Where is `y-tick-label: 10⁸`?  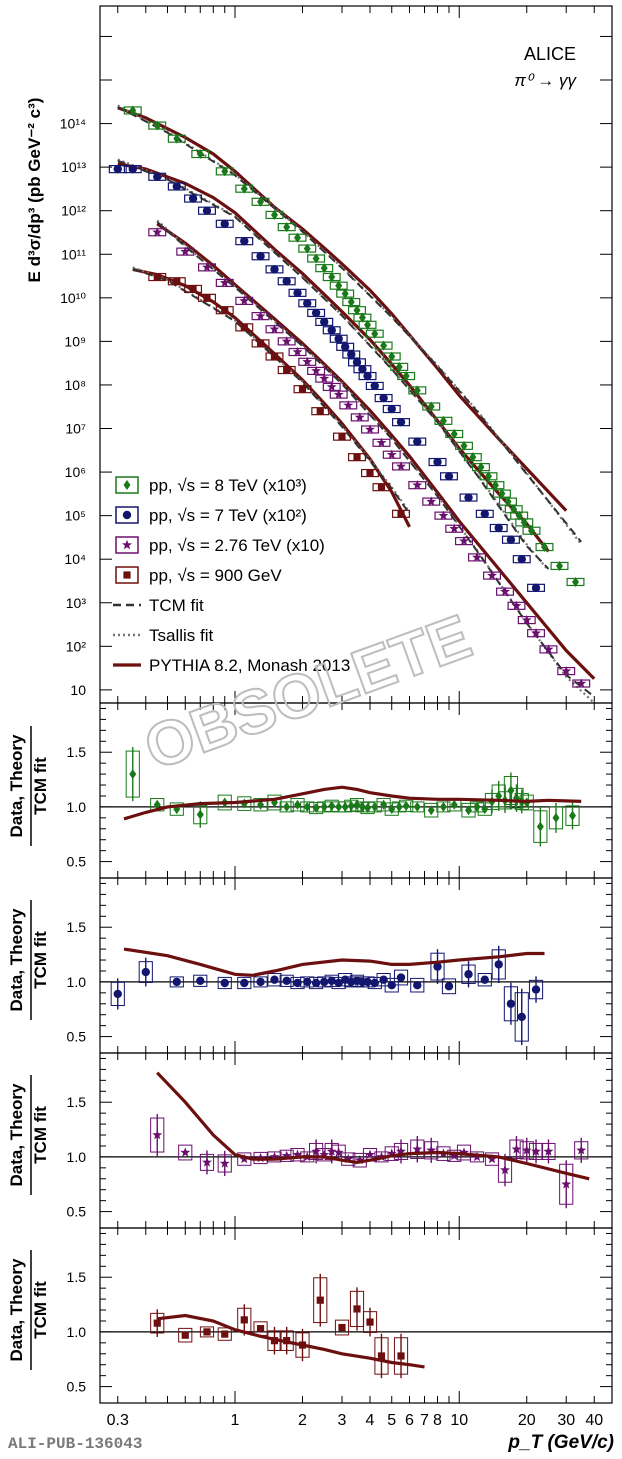
y-tick-label: 10⁸ is located at coordinates (76, 385).